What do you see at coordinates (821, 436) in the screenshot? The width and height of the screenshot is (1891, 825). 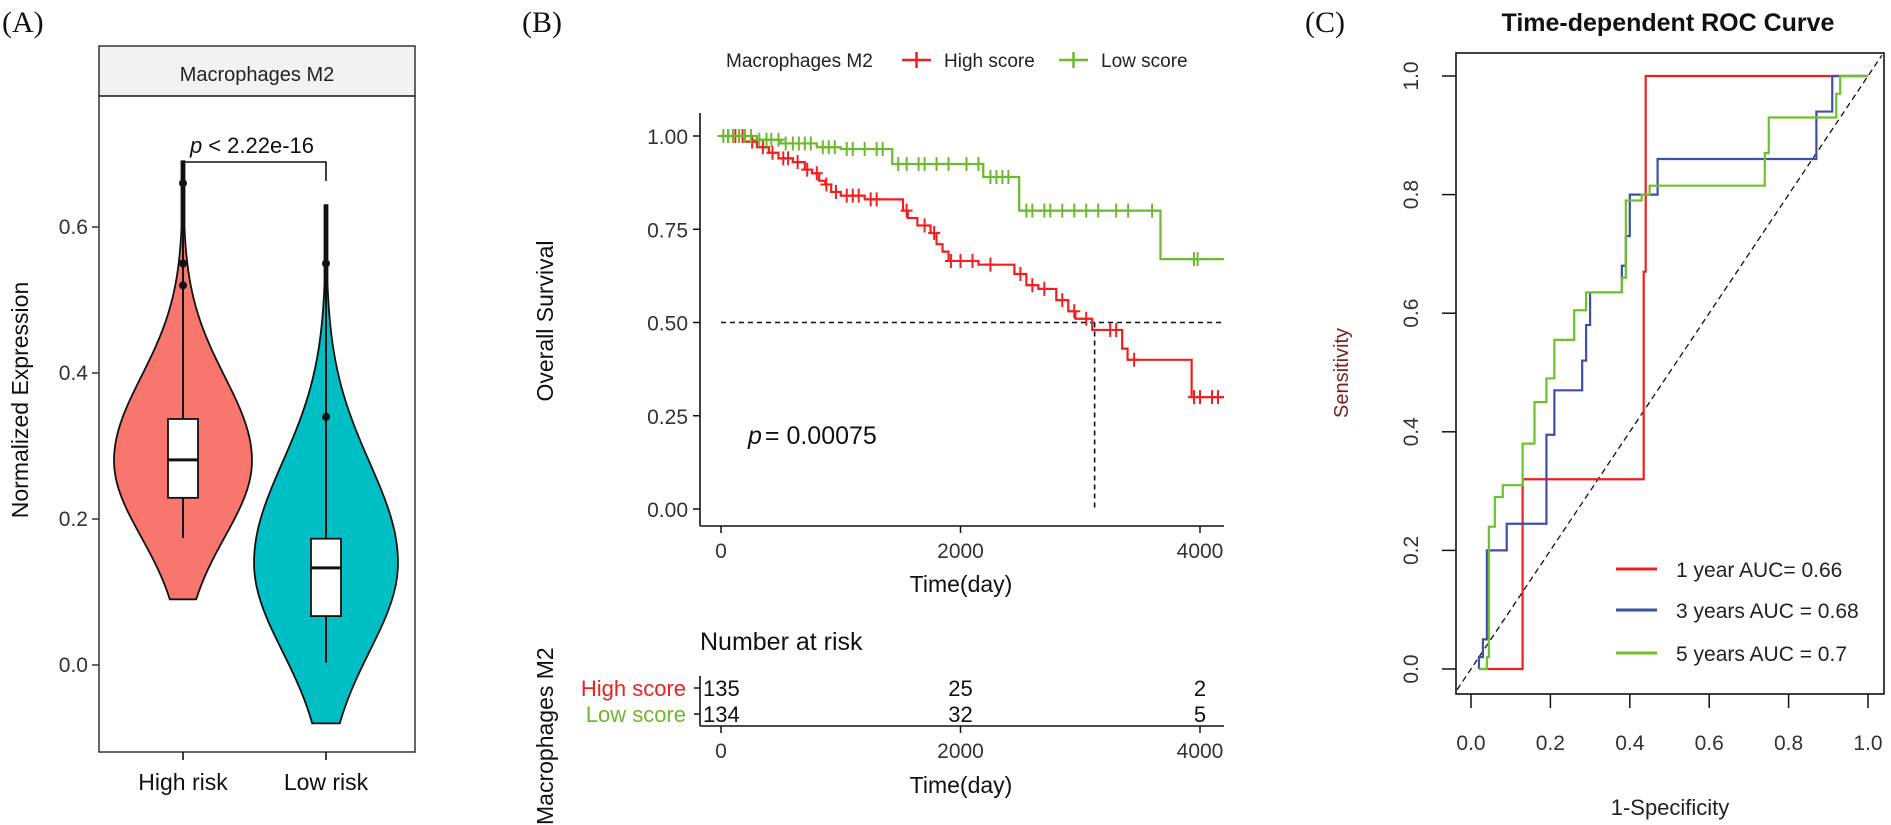 I see `p-value-text: = 0.00075` at bounding box center [821, 436].